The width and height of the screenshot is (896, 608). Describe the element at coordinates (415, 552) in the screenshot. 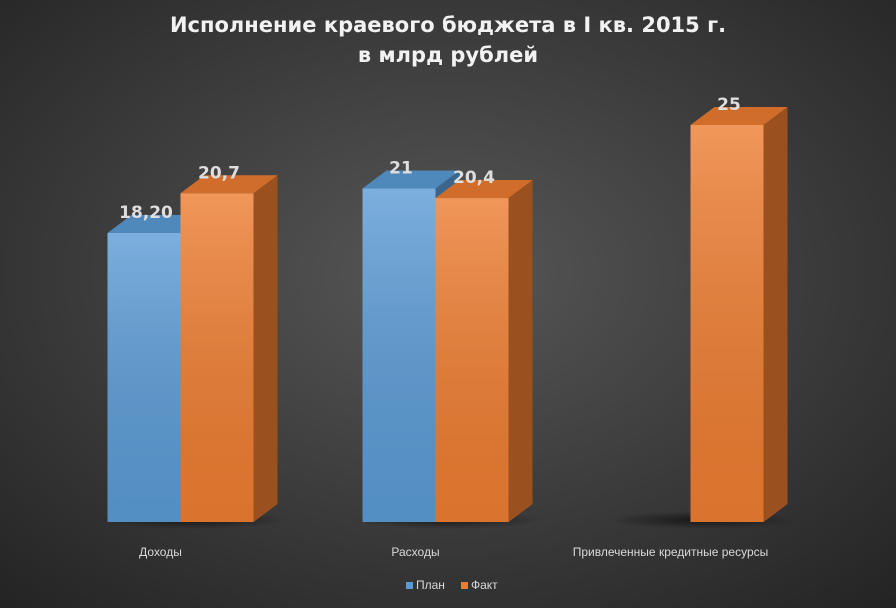

I see `x-tick-label: Расходы` at that location.